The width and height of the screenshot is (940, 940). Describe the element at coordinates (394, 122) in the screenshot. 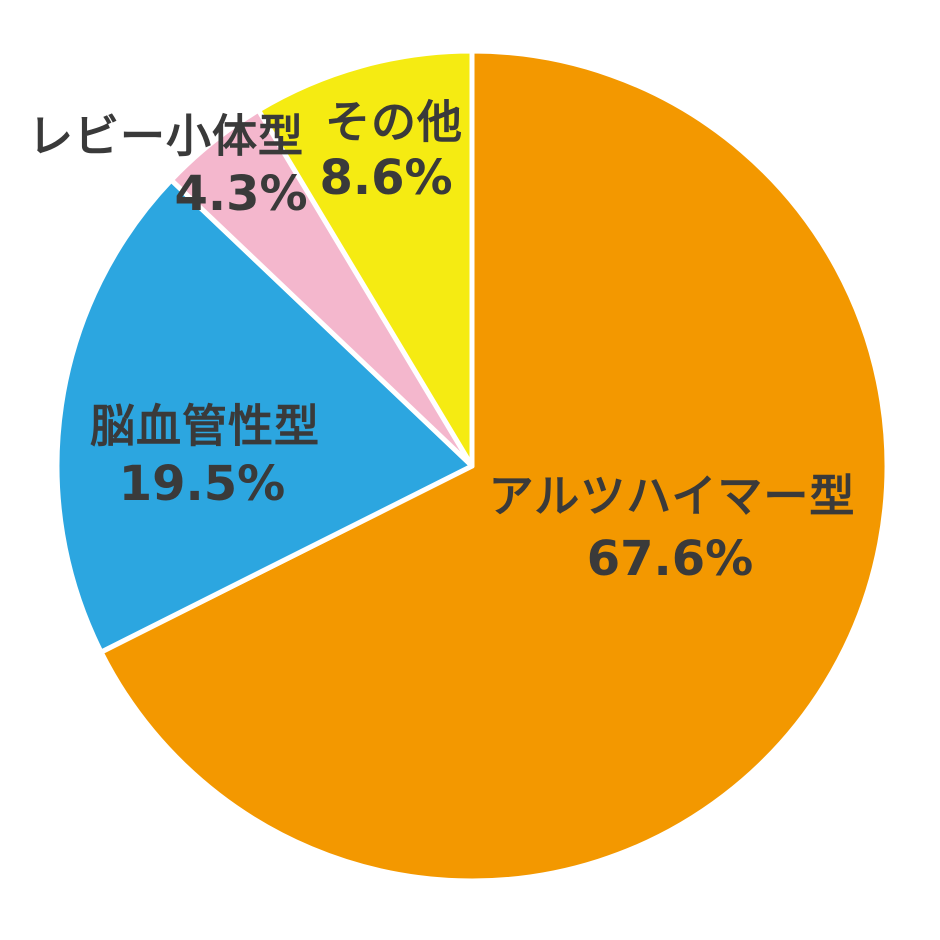

I see `slice-label-other: その他` at that location.